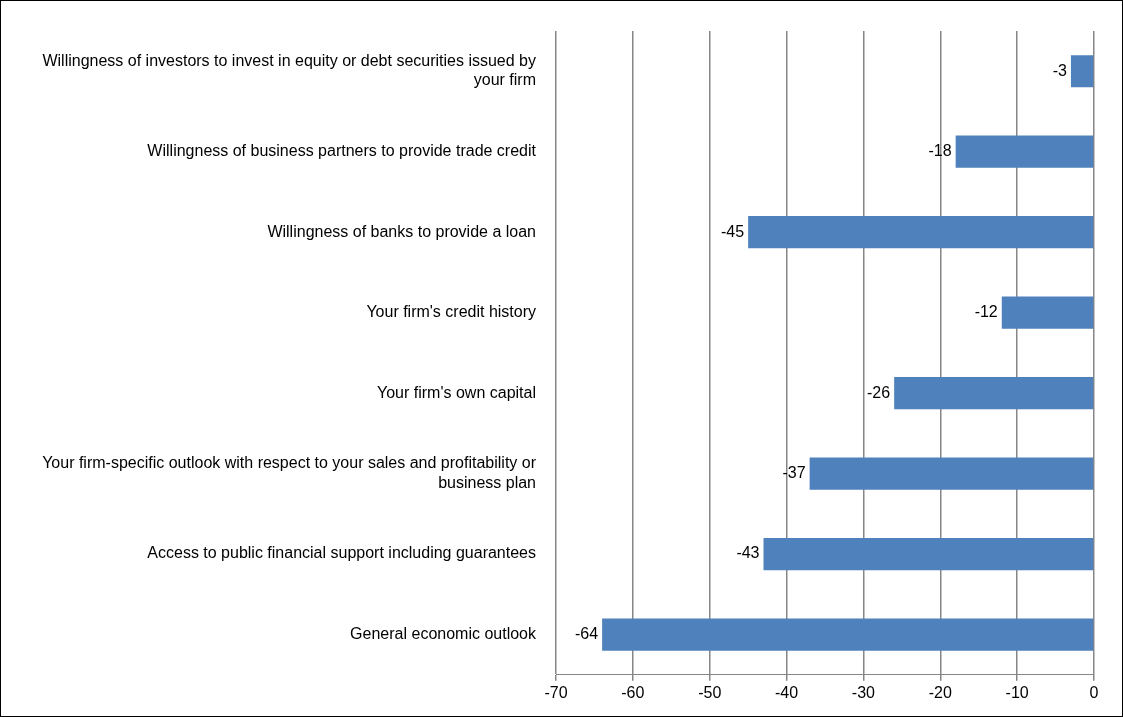 This screenshot has height=717, width=1123. Describe the element at coordinates (586, 633) in the screenshot. I see `data-label: -64` at that location.